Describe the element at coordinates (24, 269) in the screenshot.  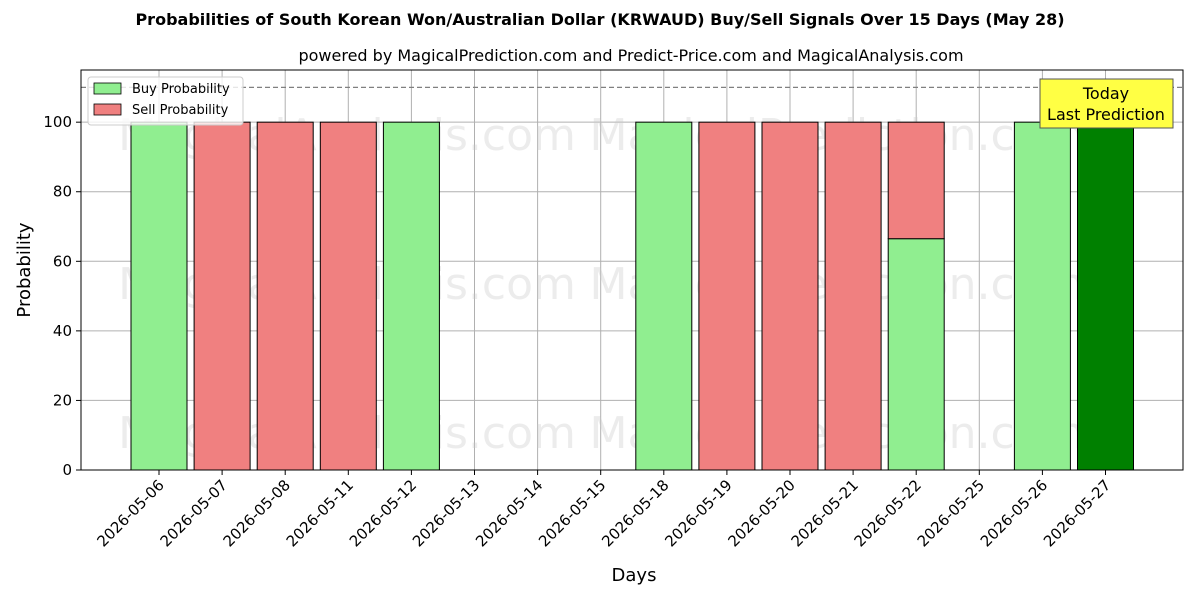
I see `y-axis-label: Probability` at that location.